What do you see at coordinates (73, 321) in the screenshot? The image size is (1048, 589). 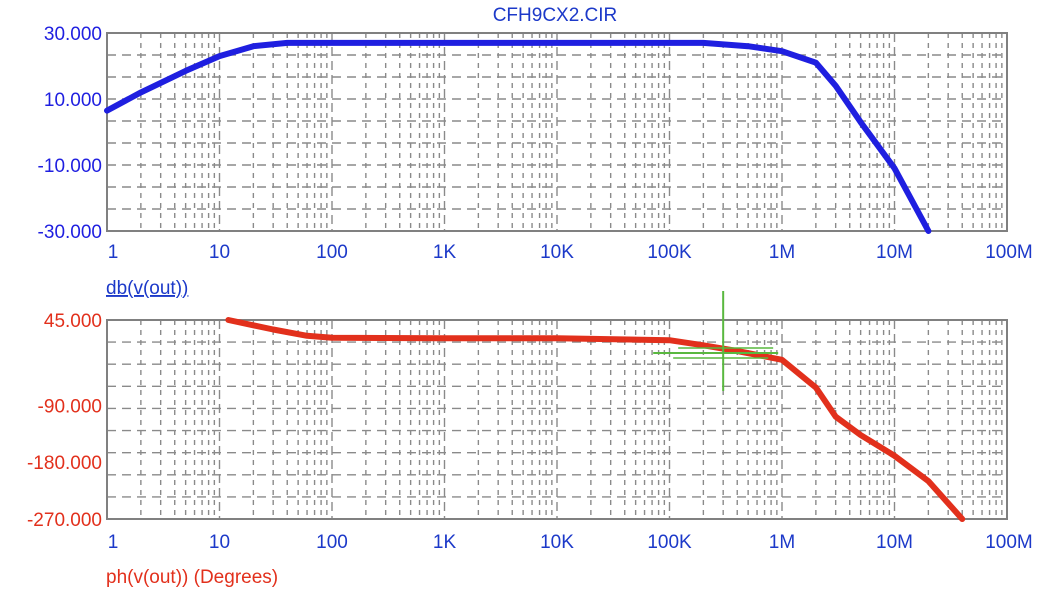 I see `y-tick-label: 45.000` at bounding box center [73, 321].